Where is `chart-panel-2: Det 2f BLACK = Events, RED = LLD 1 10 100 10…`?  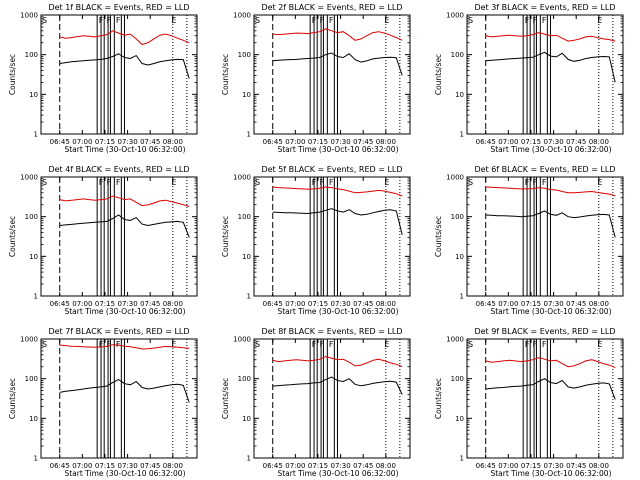 chart-panel-2: Det 2f BLACK = Events, RED = LLD 1 10 100 10… is located at coordinates (316, 78).